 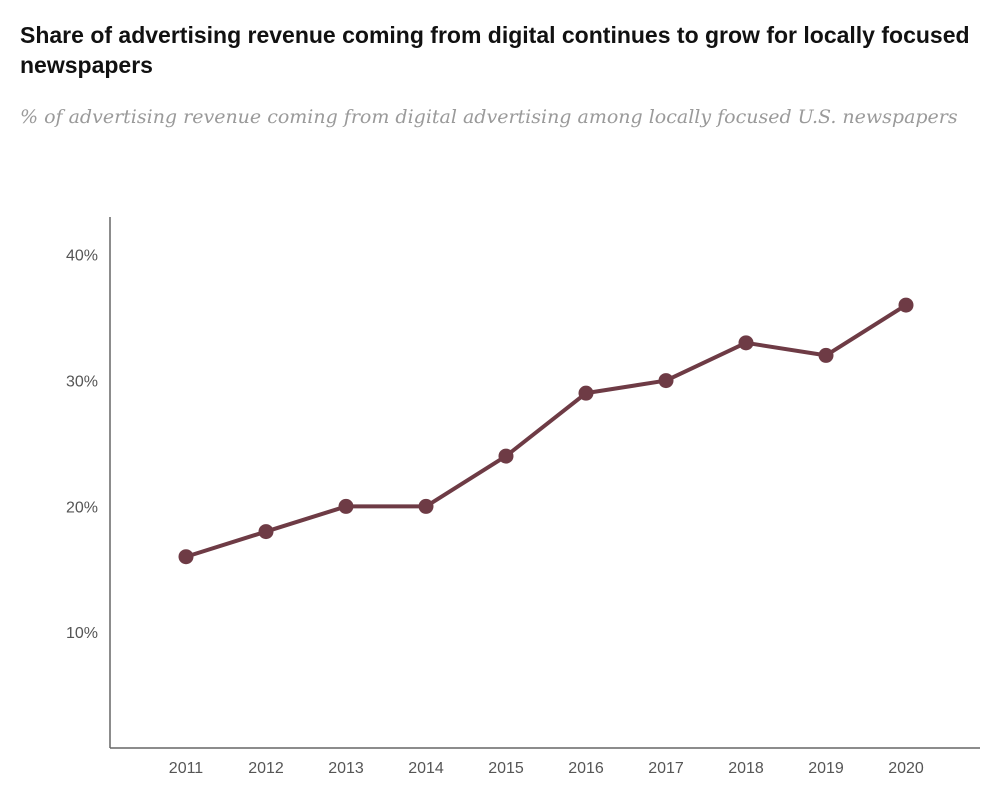 What do you see at coordinates (666, 768) in the screenshot?
I see `x-tick-label: 2017` at bounding box center [666, 768].